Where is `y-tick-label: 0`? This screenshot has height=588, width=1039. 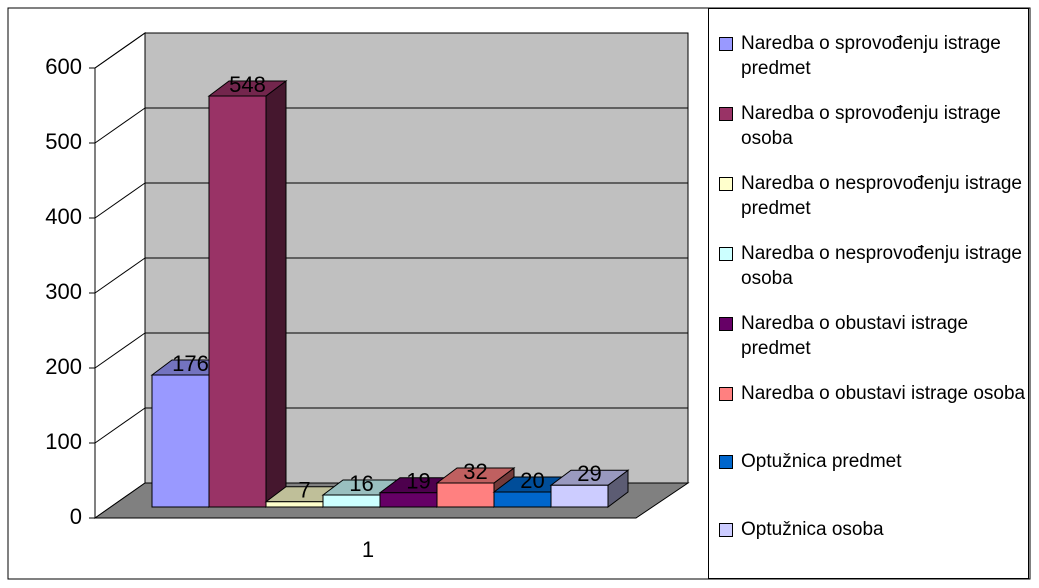
y-tick-label: 0 is located at coordinates (76, 516).